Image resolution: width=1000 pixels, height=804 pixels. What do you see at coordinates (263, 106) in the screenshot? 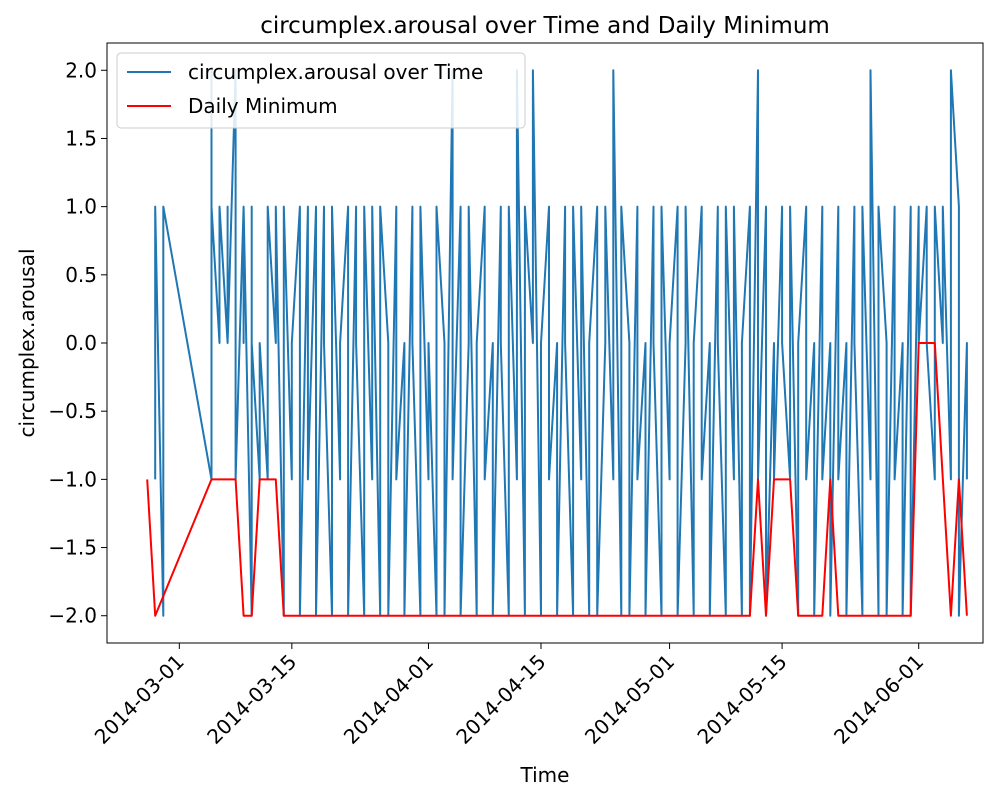
I see `legend-label-daily-minimum: Daily Minimum` at bounding box center [263, 106].